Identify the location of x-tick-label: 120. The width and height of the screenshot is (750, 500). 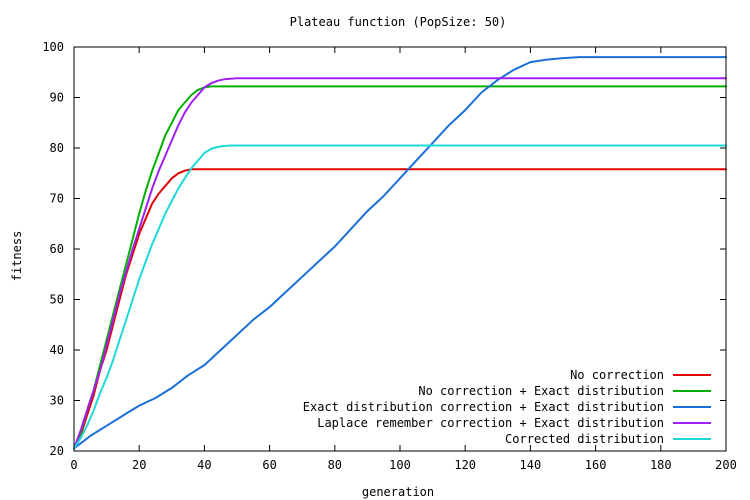
(465, 465).